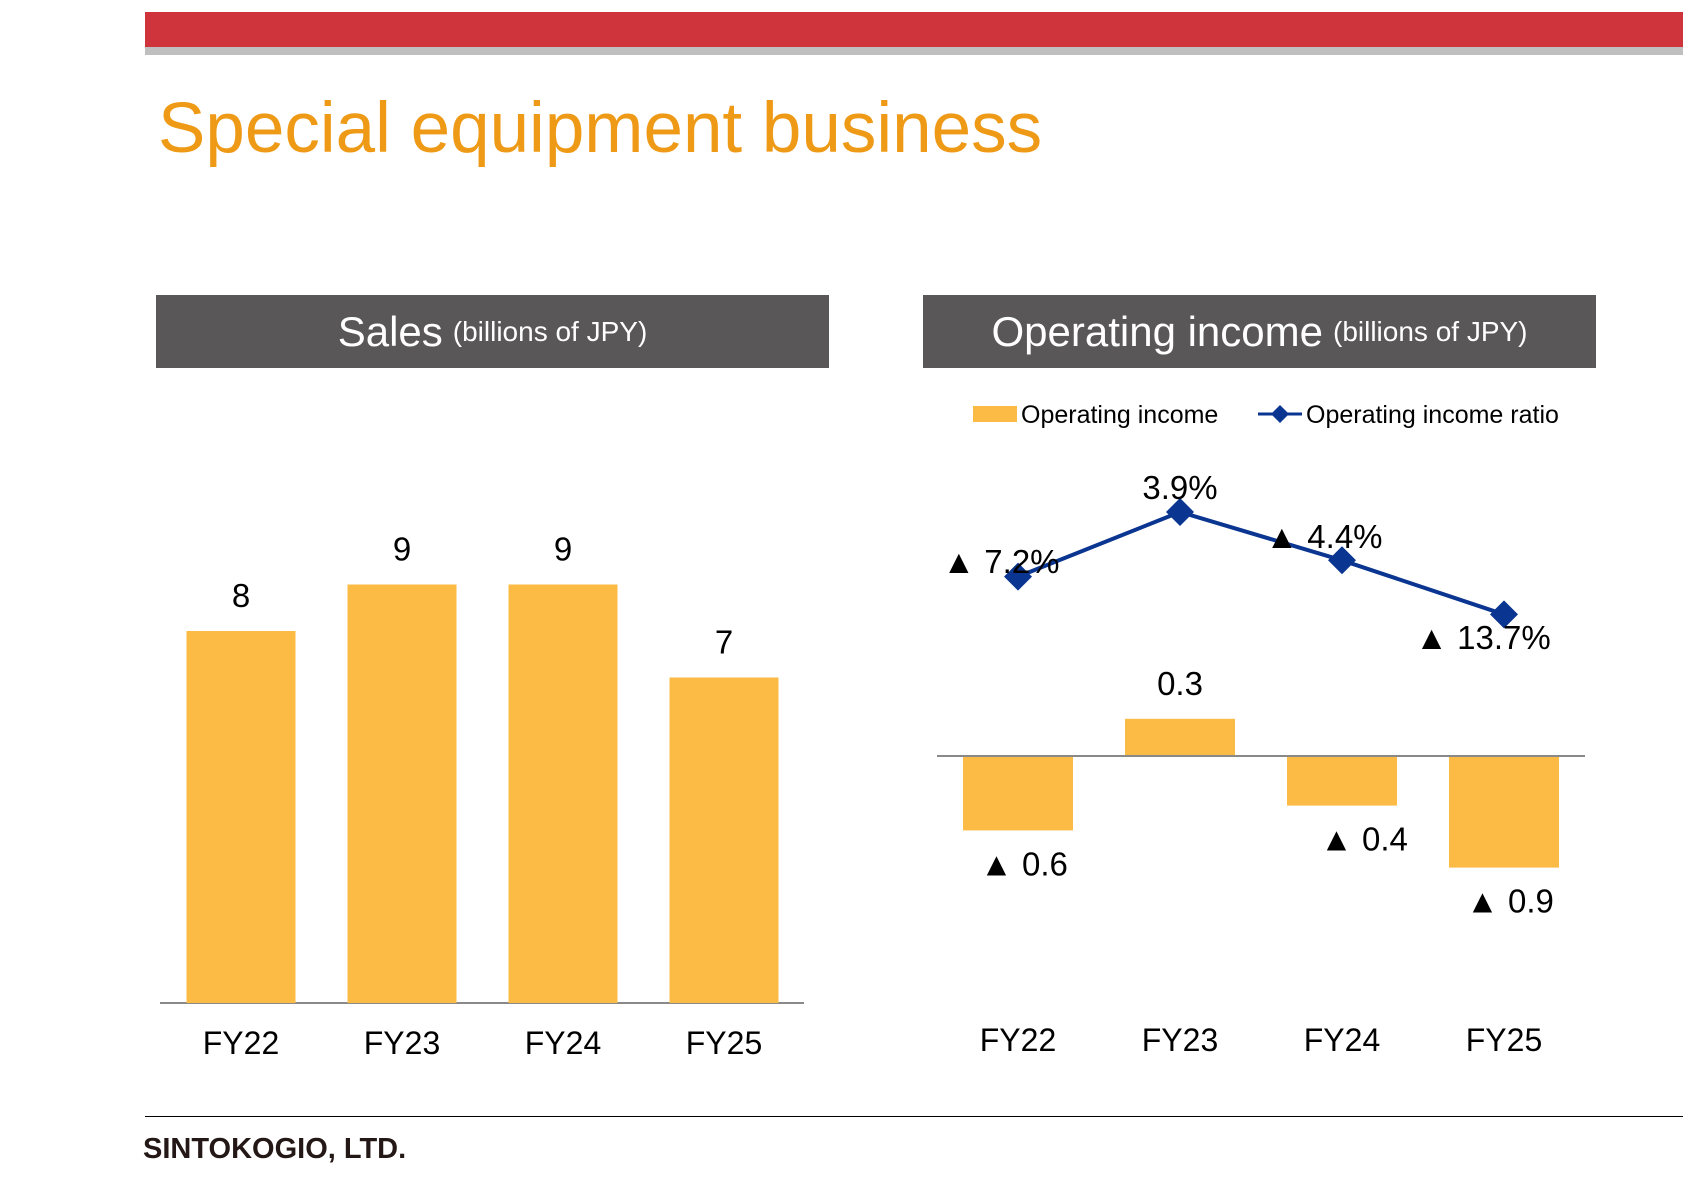 This screenshot has height=1190, width=1683. I want to click on operating-income-data-label-fy22: ▲ 0.6, so click(1024, 863).